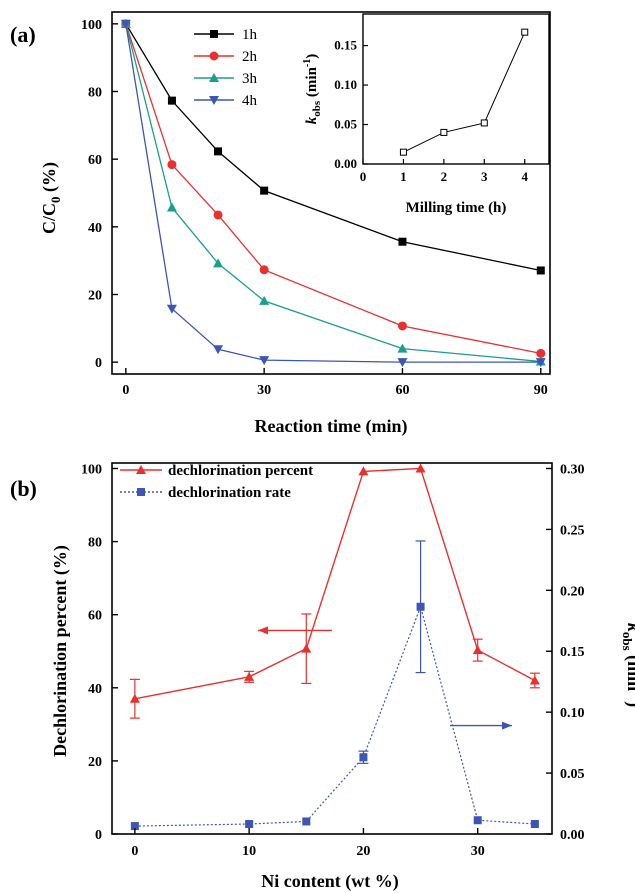  What do you see at coordinates (331, 426) in the screenshot?
I see `x-axis-title-a: Reaction time (min)` at bounding box center [331, 426].